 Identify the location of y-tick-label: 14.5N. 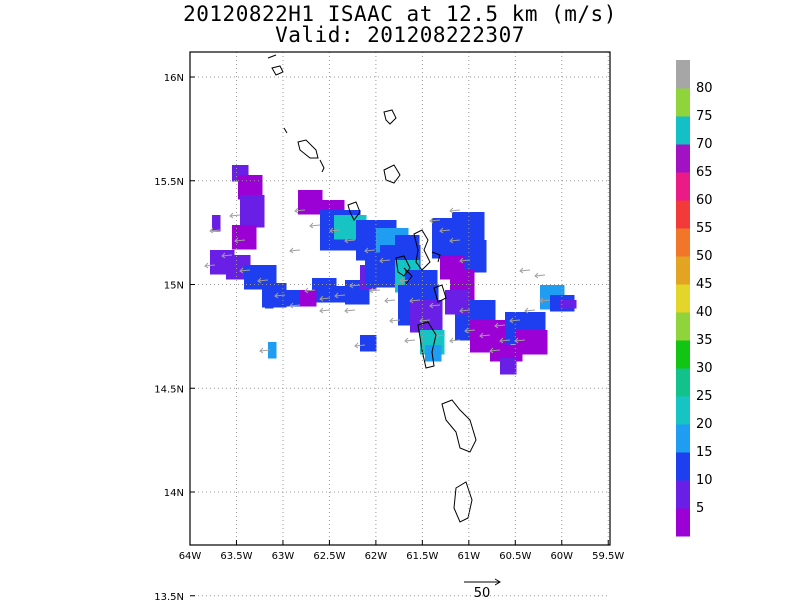
(169, 389).